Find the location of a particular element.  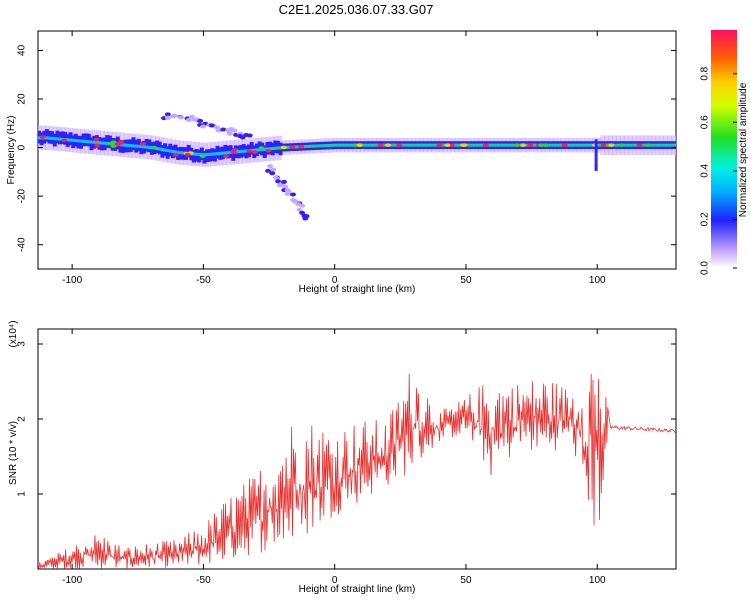

colorbar-tick-label: 0.0 is located at coordinates (705, 268).